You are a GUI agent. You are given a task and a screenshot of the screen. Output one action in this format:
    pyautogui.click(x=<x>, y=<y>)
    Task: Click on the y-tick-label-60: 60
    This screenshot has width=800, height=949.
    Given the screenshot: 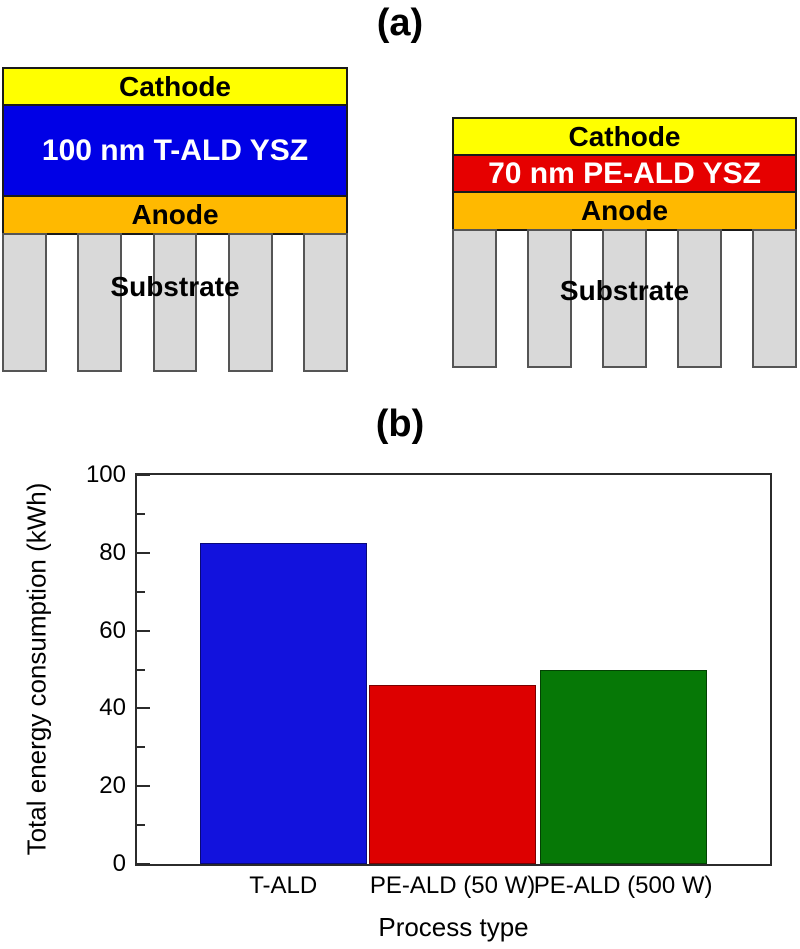 What is the action you would take?
    pyautogui.click(x=112, y=630)
    